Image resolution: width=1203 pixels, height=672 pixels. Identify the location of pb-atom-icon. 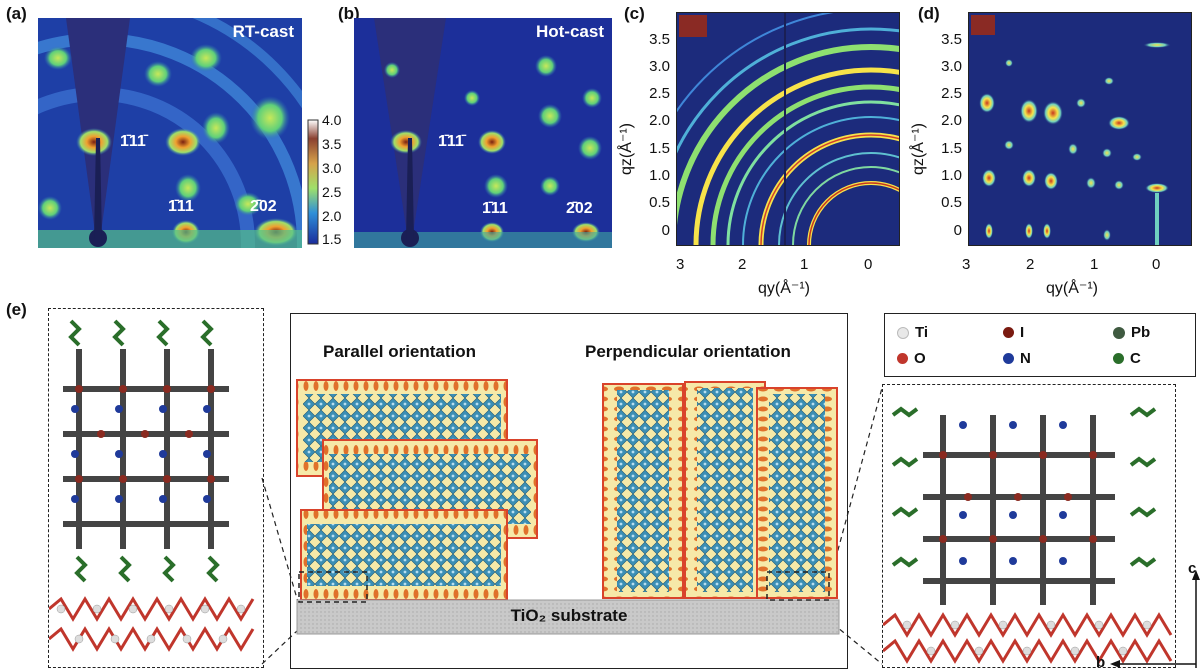
(1119, 332).